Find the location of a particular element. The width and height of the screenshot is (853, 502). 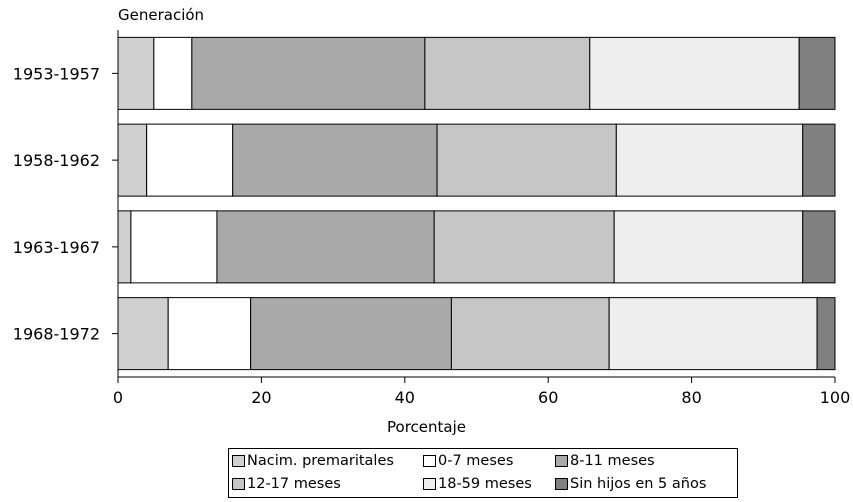

x-tick-label-3: 60 is located at coordinates (548, 397).